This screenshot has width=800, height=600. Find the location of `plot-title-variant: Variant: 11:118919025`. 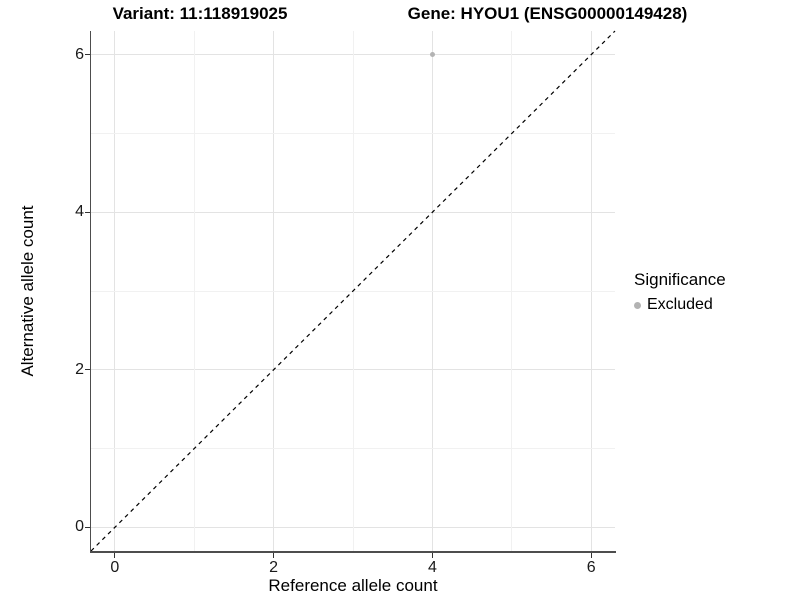

plot-title-variant: Variant: 11:118919025 is located at coordinates (200, 13).